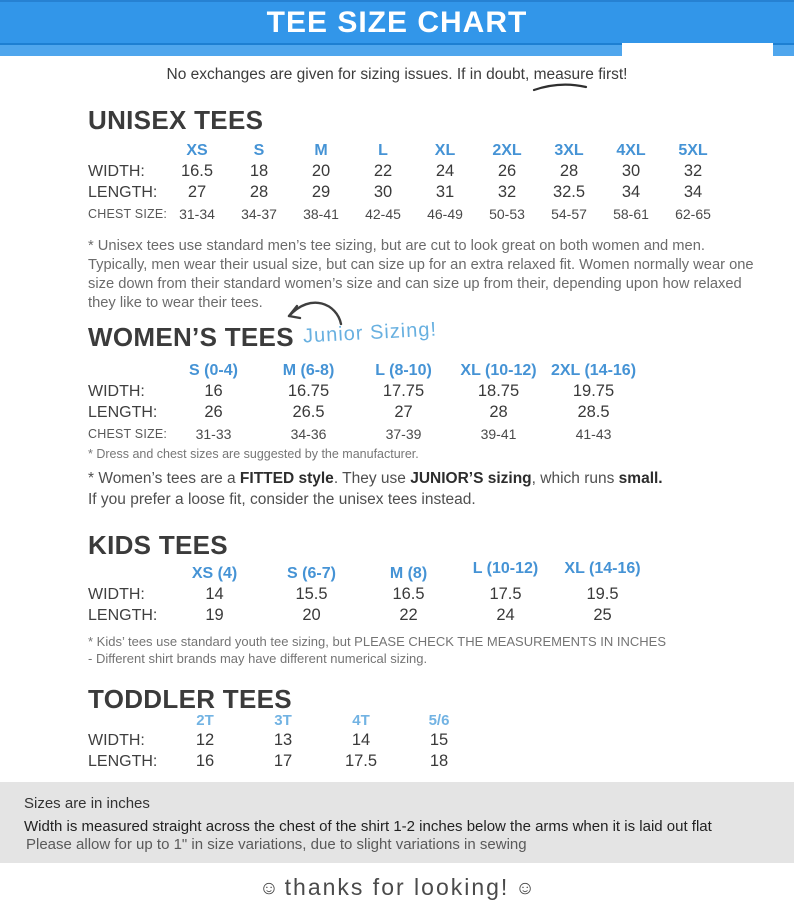 Image resolution: width=794 pixels, height=913 pixels. I want to click on unisex-heading: UNISEX TEES, so click(176, 120).